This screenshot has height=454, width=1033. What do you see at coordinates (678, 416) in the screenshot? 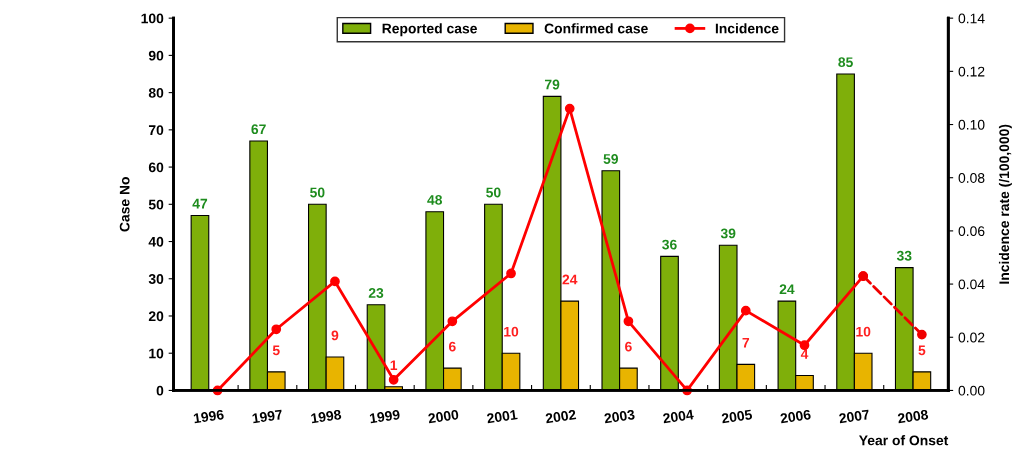
I see `x-tick-label: 2004` at bounding box center [678, 416].